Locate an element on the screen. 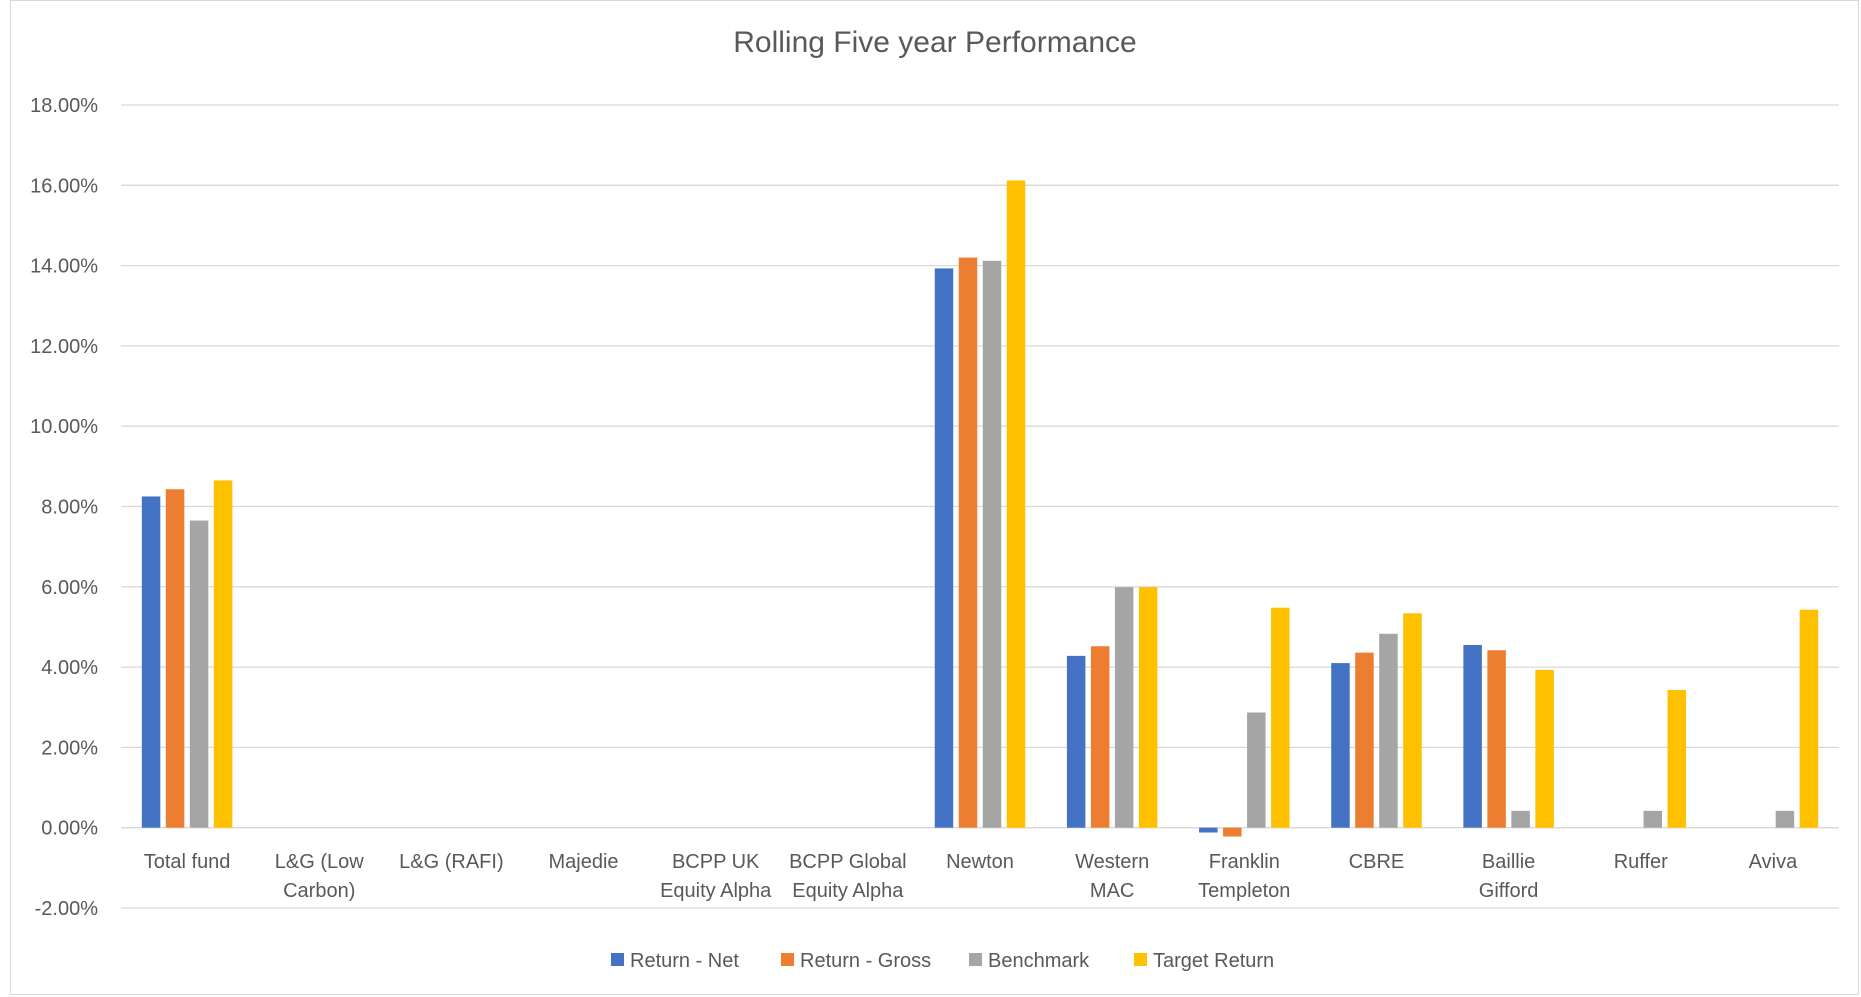  category-label: Templeton is located at coordinates (1244, 891).